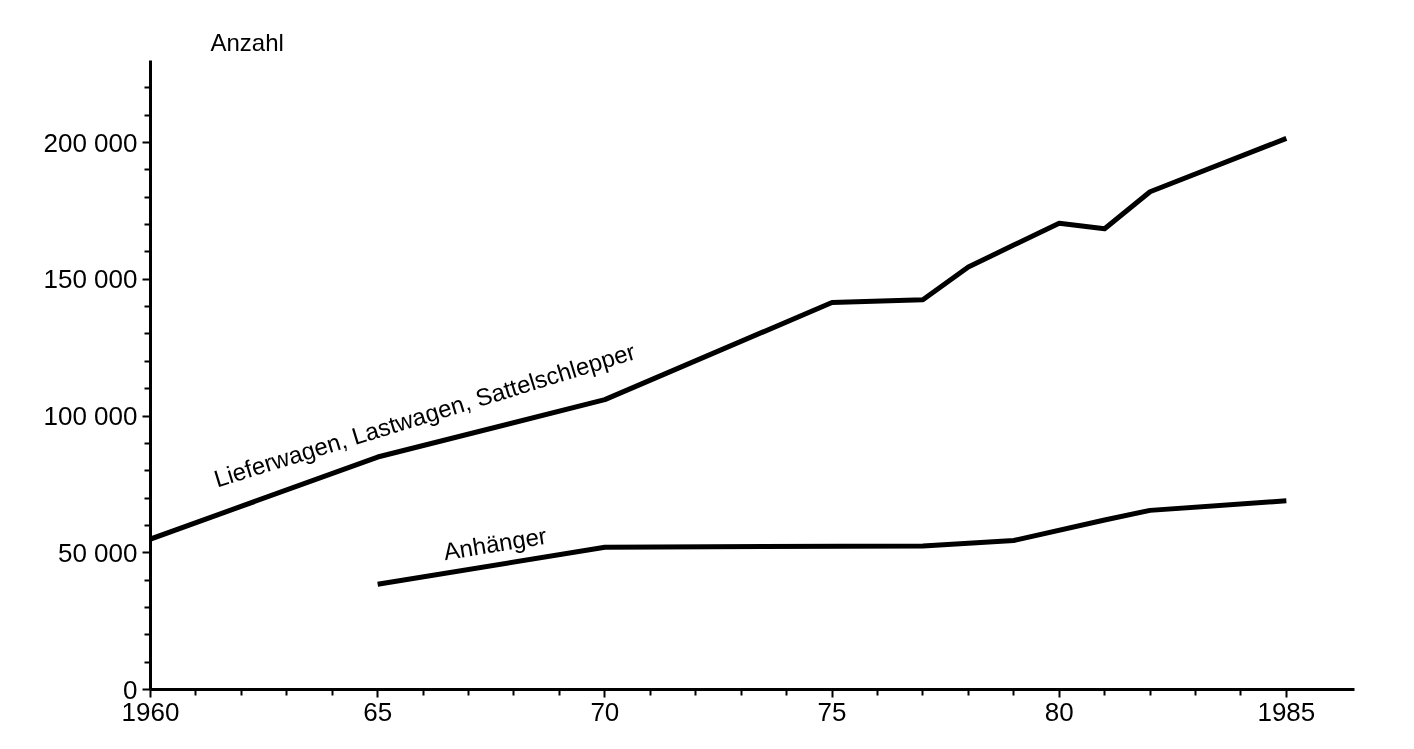 The image size is (1414, 749). I want to click on y-tick-label: 50 000, so click(97, 552).